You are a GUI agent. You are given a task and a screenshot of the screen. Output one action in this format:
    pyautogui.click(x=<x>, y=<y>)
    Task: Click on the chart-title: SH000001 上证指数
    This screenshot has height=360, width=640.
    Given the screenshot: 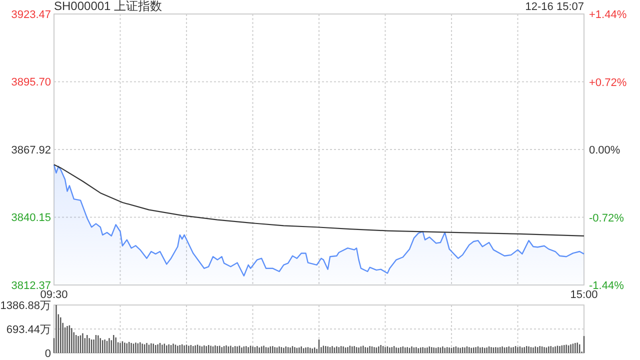 What is the action you would take?
    pyautogui.click(x=108, y=6)
    